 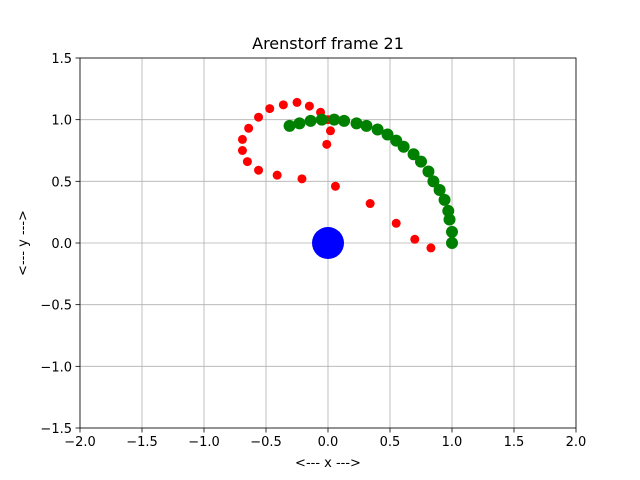 I want to click on y-axis-label: <--- y --->, so click(x=23, y=243).